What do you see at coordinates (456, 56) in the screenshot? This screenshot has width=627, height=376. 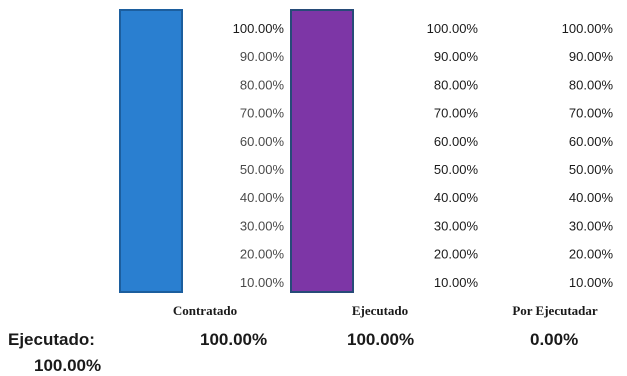 I see `tick-label-ejecutado-1: 90.00%` at bounding box center [456, 56].